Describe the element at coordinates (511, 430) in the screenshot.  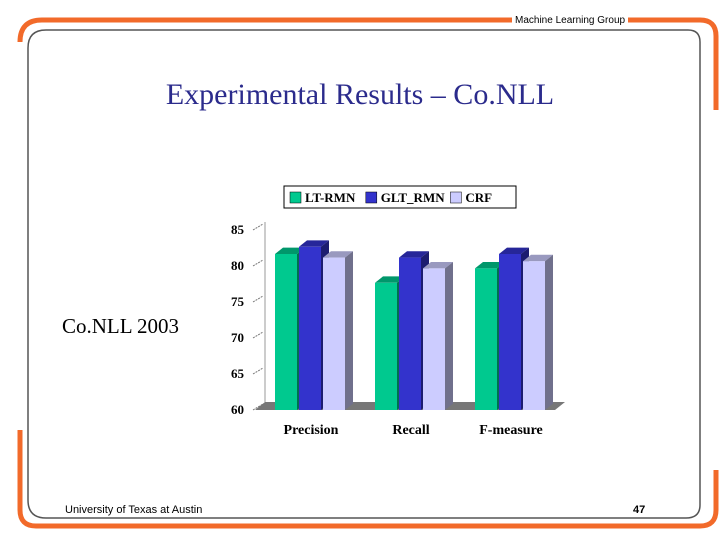
I see `category-label: F-measure` at that location.